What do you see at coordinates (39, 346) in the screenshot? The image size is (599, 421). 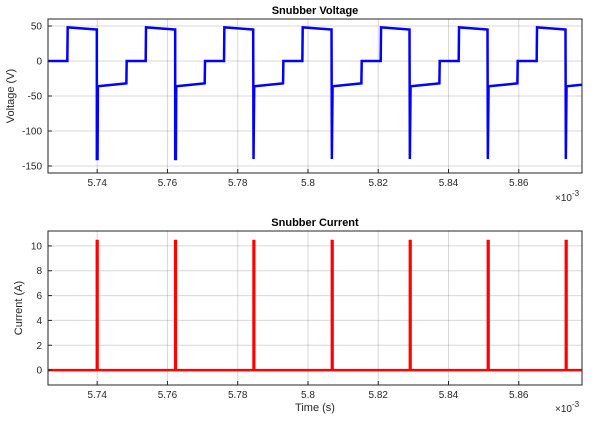 I see `current-y-tick-label: 2` at bounding box center [39, 346].